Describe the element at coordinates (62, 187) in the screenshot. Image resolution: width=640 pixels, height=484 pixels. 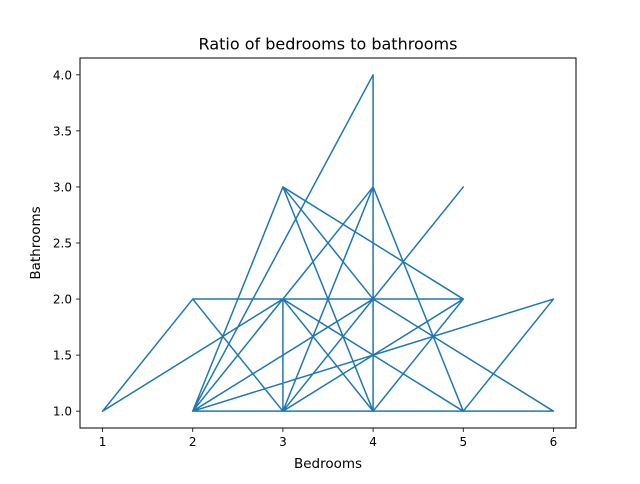
I see `y-tick-label: 3.0` at that location.